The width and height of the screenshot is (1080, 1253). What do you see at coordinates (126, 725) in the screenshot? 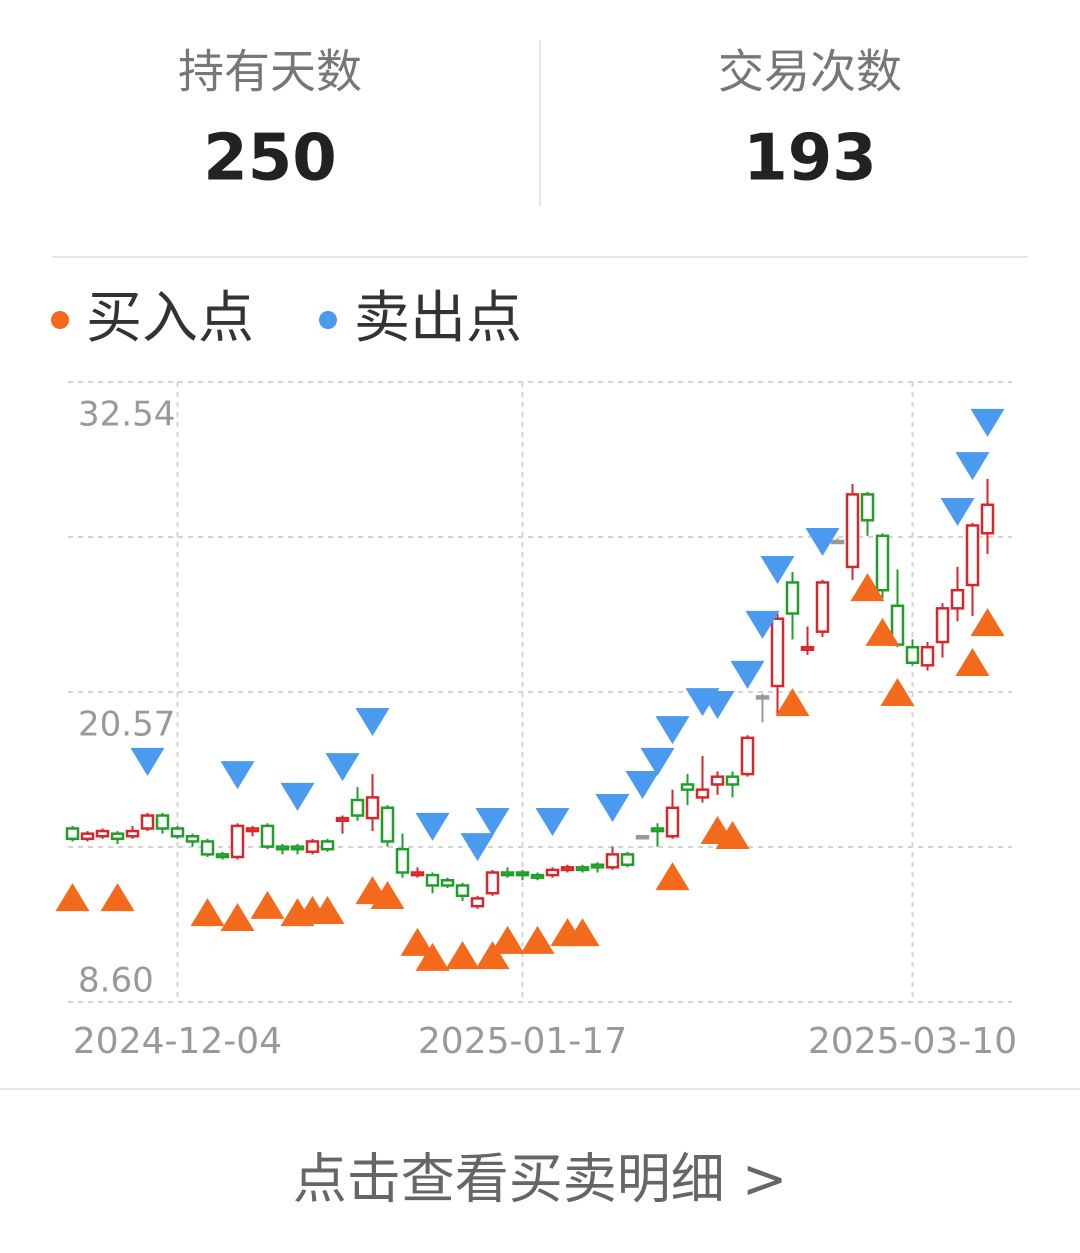
I see `y-tick-label: 20.57` at bounding box center [126, 725].